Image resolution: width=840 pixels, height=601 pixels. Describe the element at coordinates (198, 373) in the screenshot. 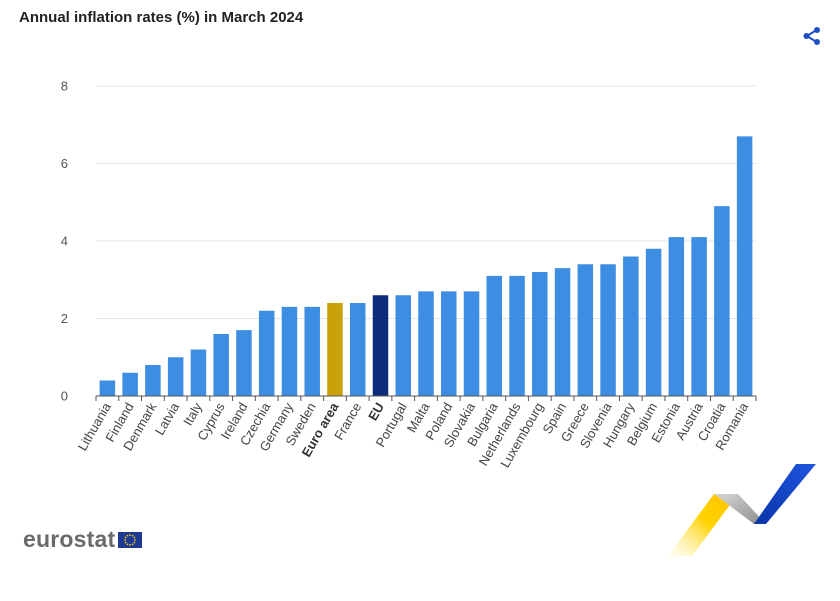

I see `bar-italy` at that location.